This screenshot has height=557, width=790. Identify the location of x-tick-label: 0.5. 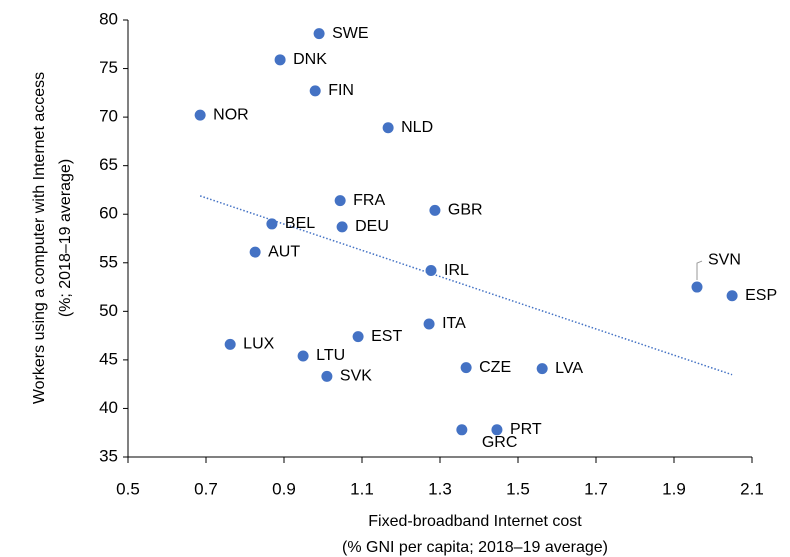
(128, 488).